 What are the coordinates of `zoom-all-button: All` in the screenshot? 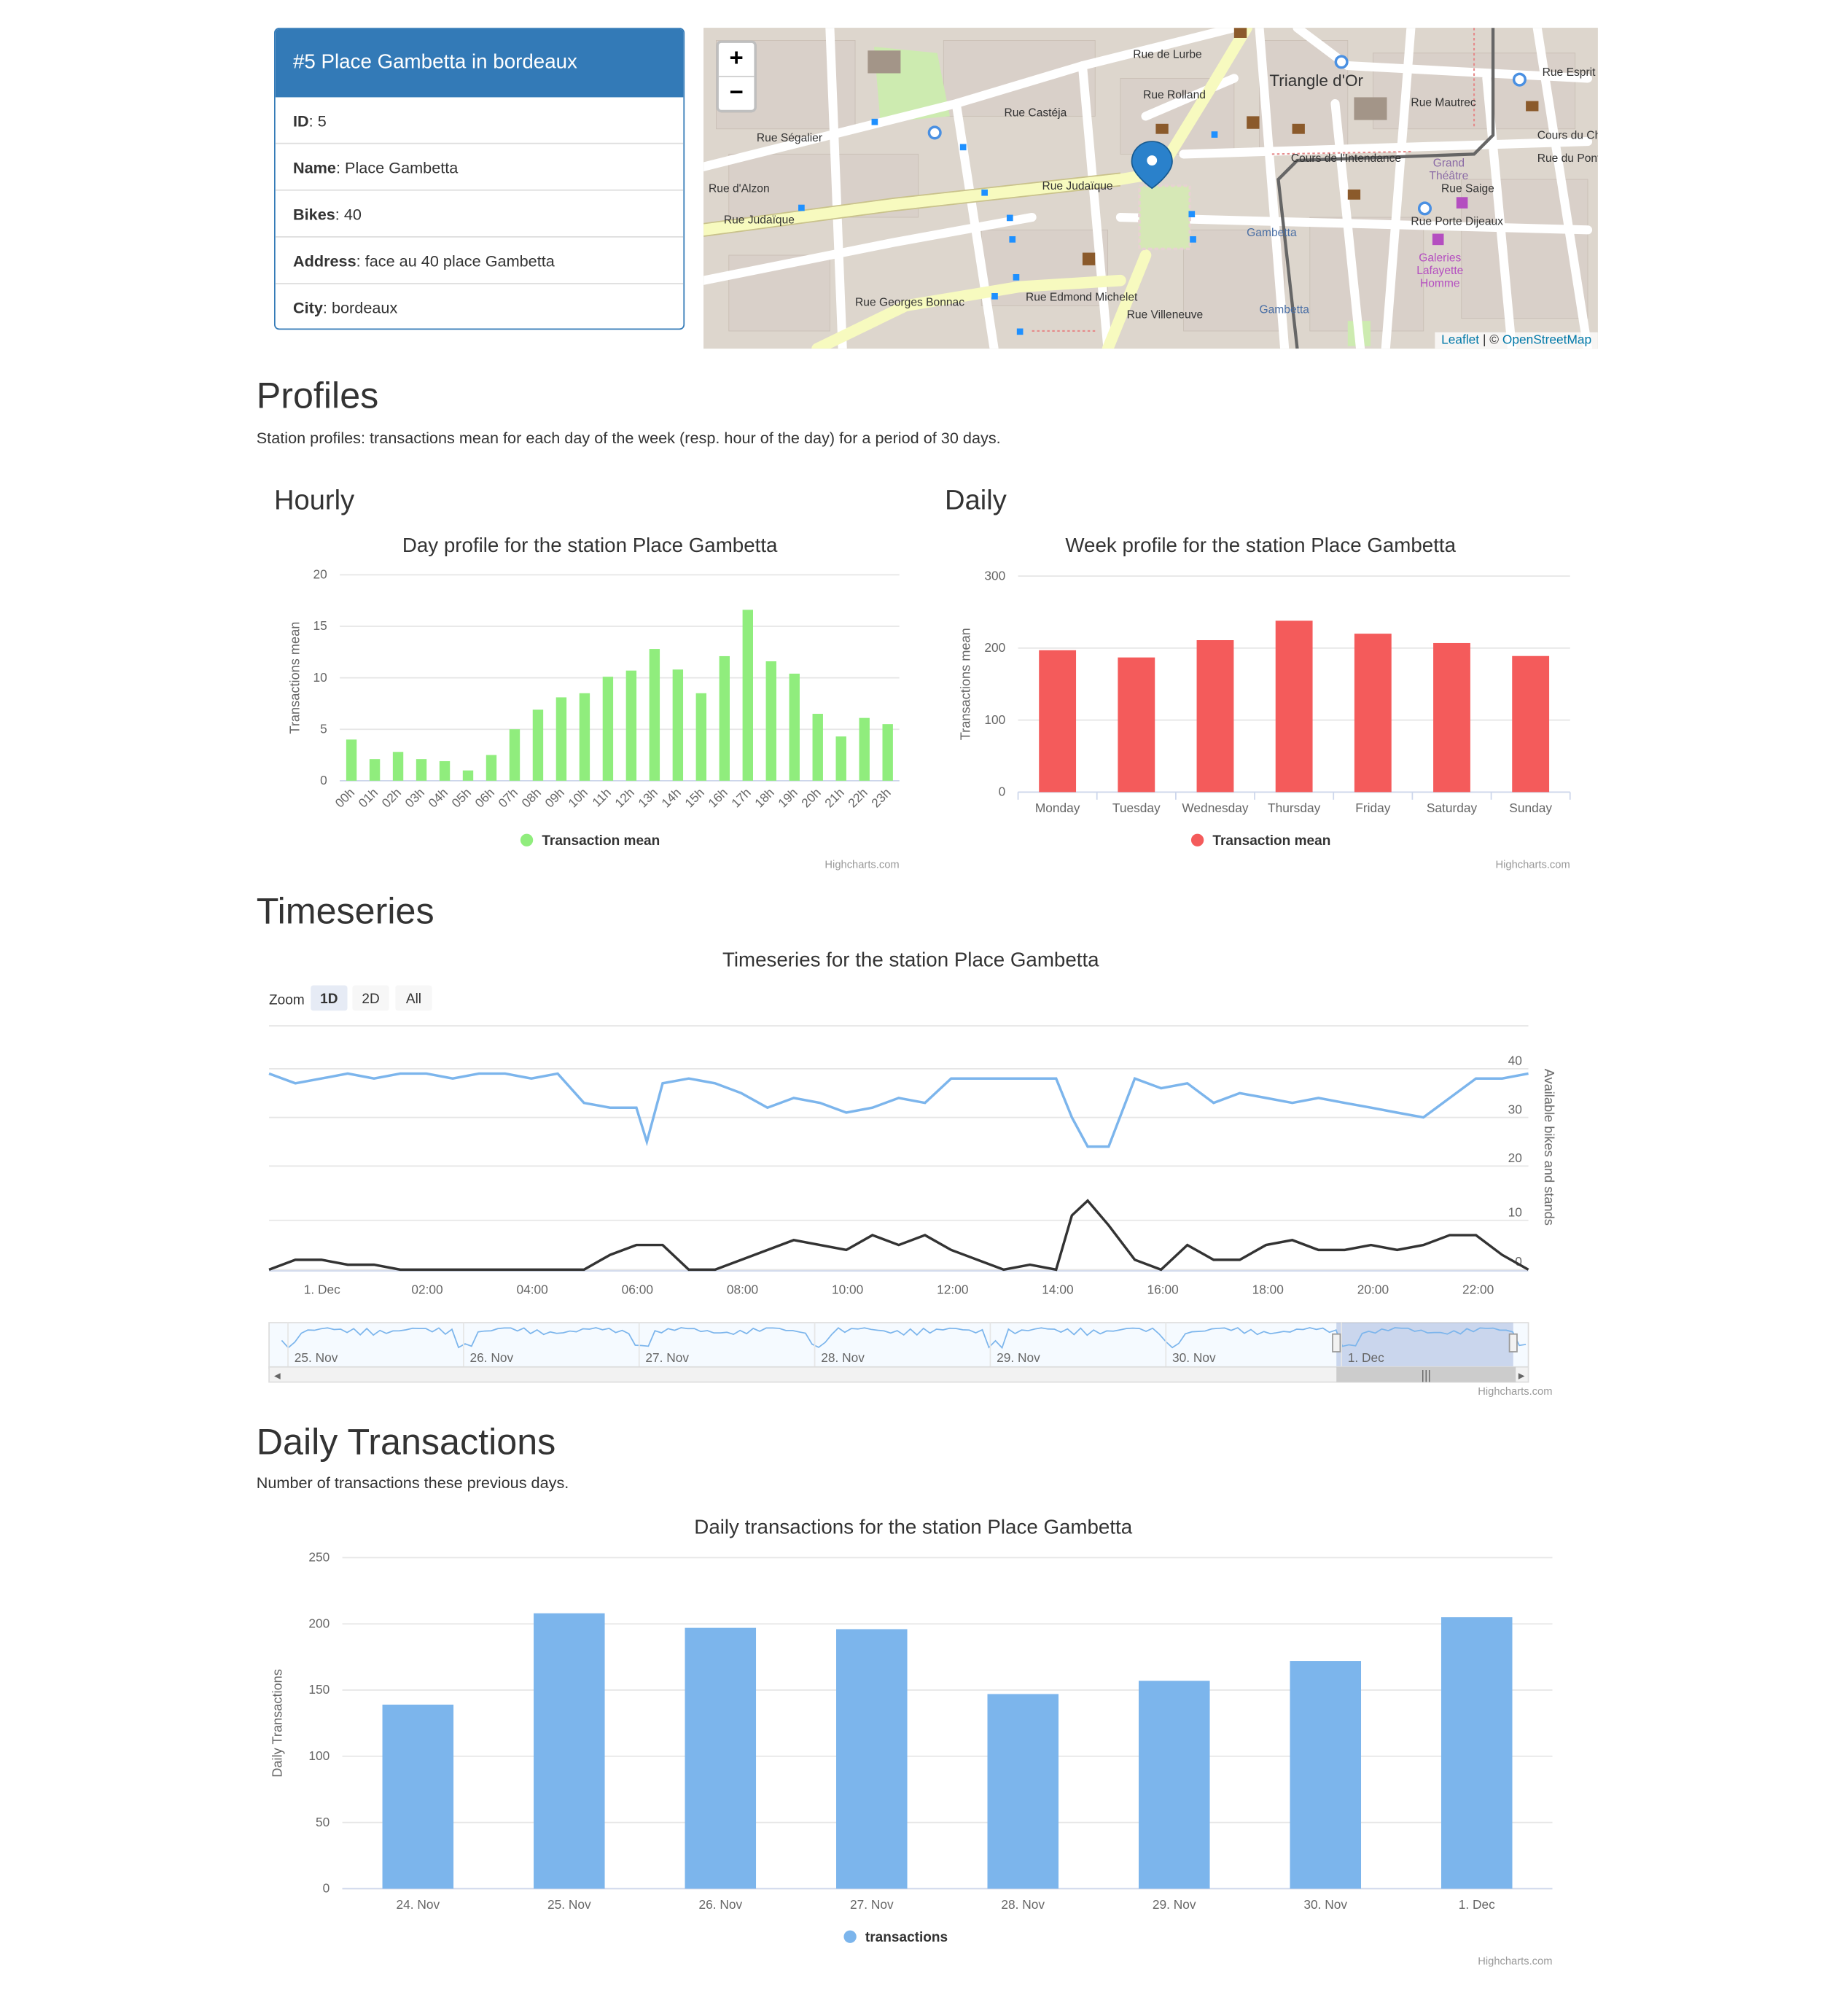 It's located at (413, 998).